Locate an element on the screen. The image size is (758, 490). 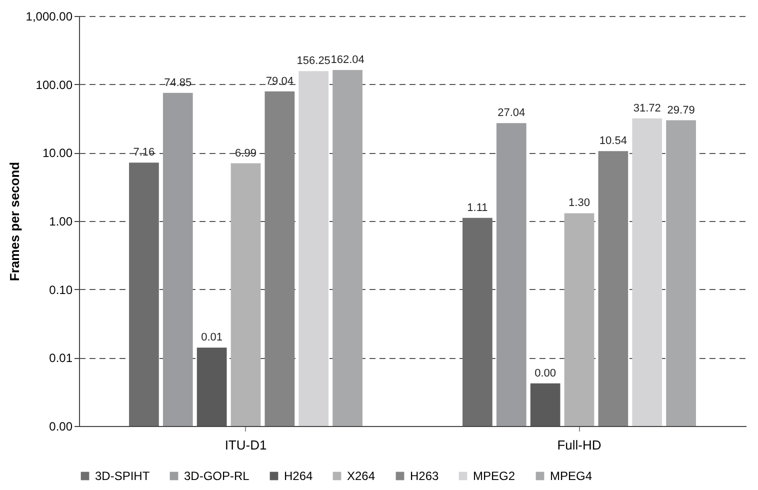
data-label: 0.00 is located at coordinates (545, 373).